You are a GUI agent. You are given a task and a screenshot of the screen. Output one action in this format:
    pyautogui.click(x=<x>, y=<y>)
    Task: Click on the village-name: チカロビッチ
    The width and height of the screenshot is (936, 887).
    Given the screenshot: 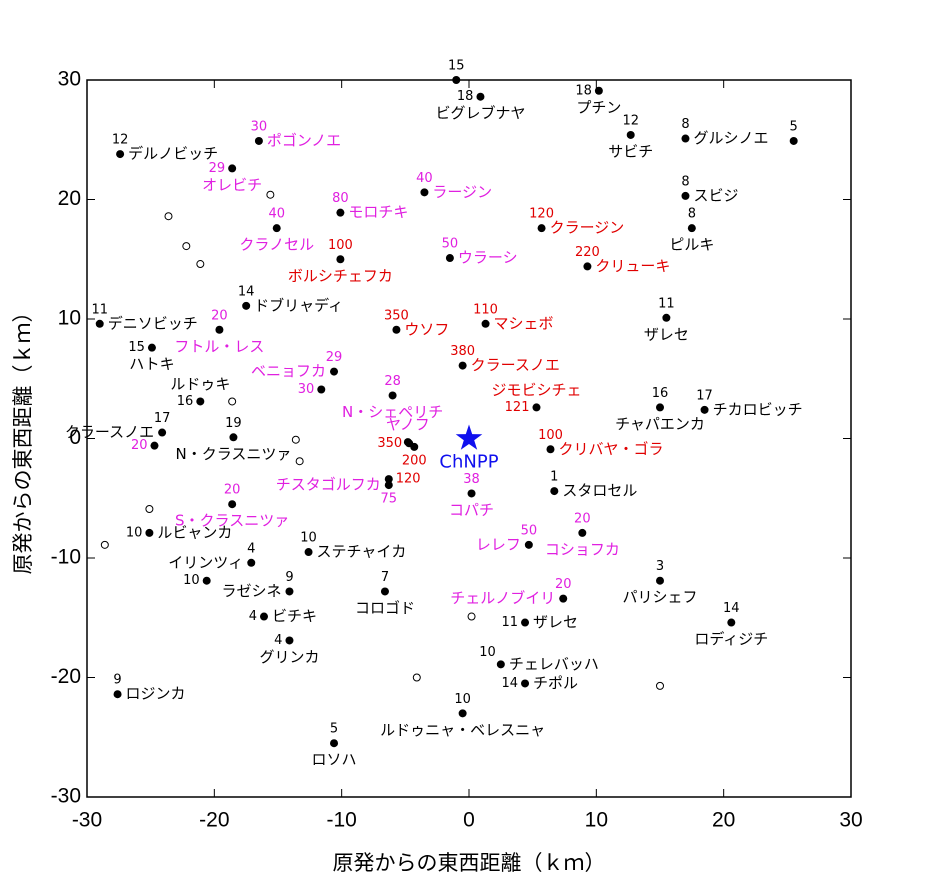 What is the action you would take?
    pyautogui.click(x=758, y=409)
    